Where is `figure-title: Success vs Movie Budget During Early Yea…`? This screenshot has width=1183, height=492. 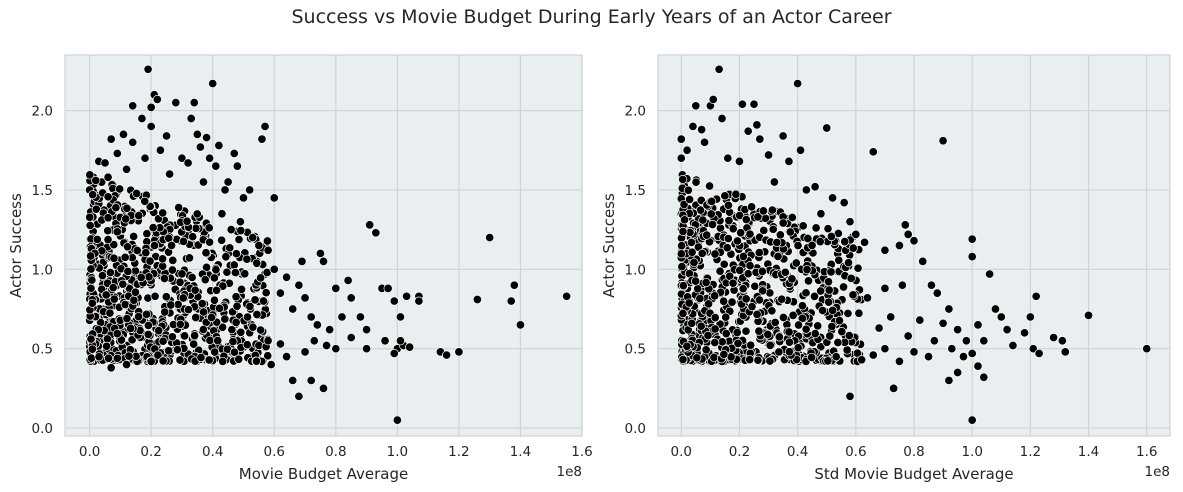 figure-title: Success vs Movie Budget During Early Yea… is located at coordinates (591, 17).